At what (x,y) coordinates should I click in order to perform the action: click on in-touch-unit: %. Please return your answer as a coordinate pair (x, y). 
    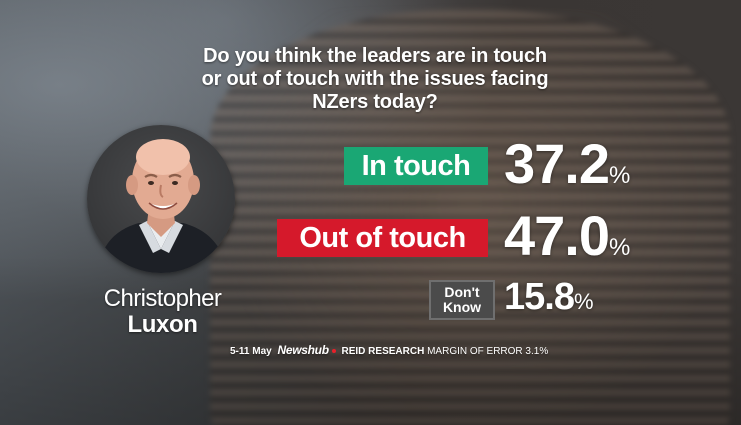
    Looking at the image, I should click on (620, 175).